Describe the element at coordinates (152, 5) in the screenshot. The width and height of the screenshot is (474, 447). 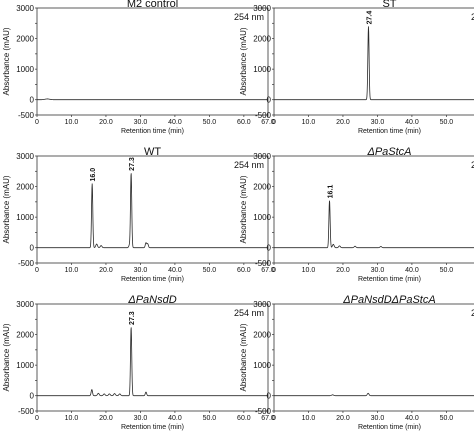
I see `panel-title: M2 control` at that location.